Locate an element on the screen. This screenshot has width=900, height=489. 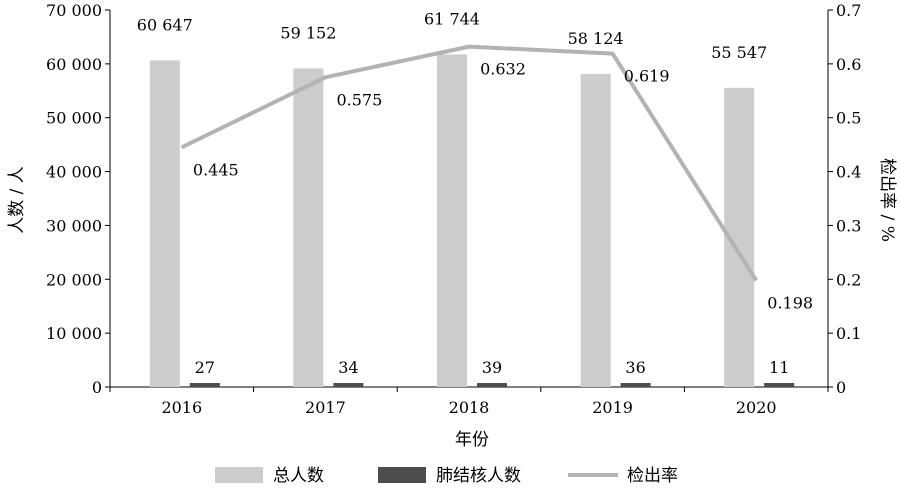
data-label-rate: 0.445 is located at coordinates (216, 169).